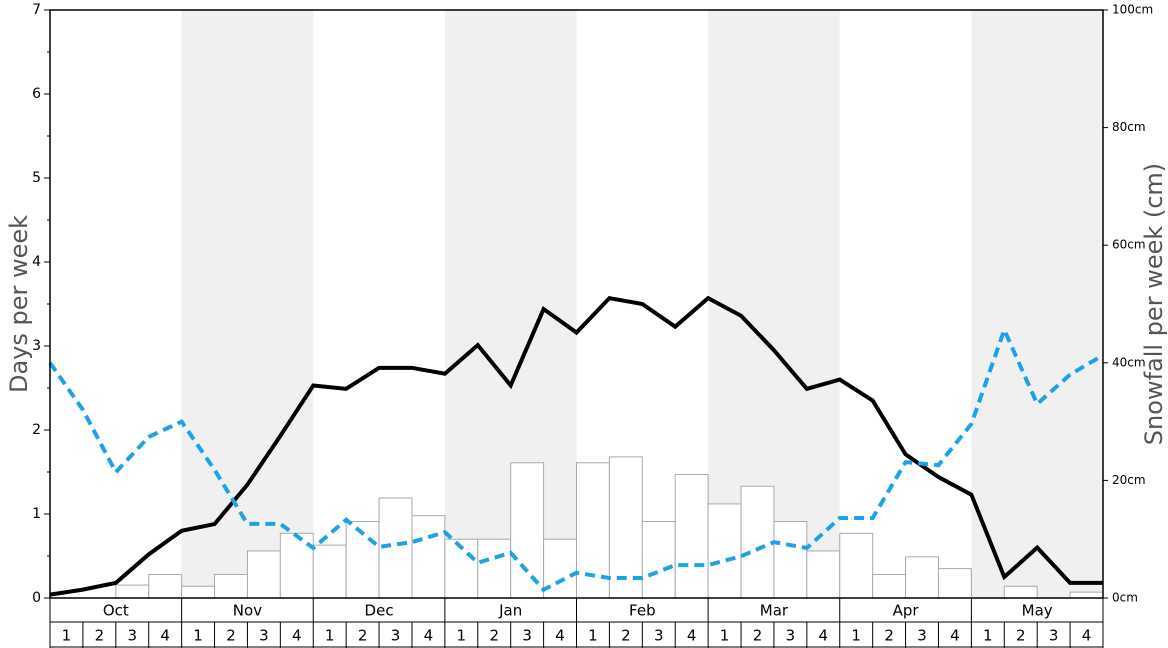 The height and width of the screenshot is (648, 1168). What do you see at coordinates (36, 514) in the screenshot?
I see `y-tick-label: 1` at bounding box center [36, 514].